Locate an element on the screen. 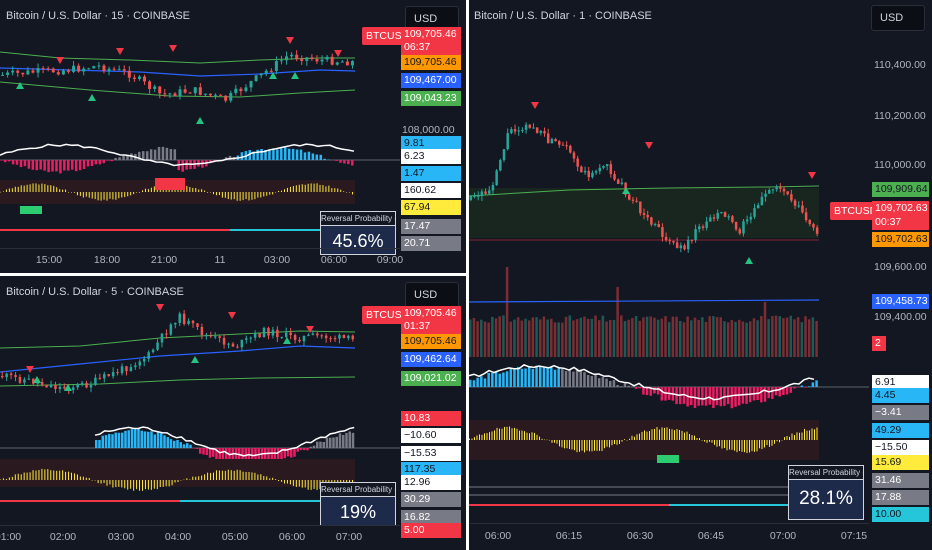  price-scale-label: 110,200.00 is located at coordinates (900, 116).